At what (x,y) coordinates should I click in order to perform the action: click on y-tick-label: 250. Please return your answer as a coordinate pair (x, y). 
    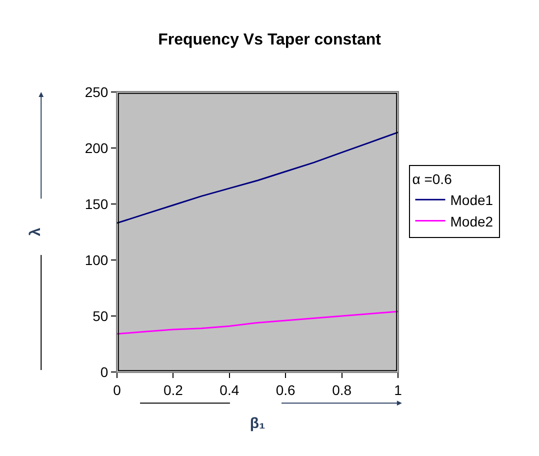
    Looking at the image, I should click on (96, 92).